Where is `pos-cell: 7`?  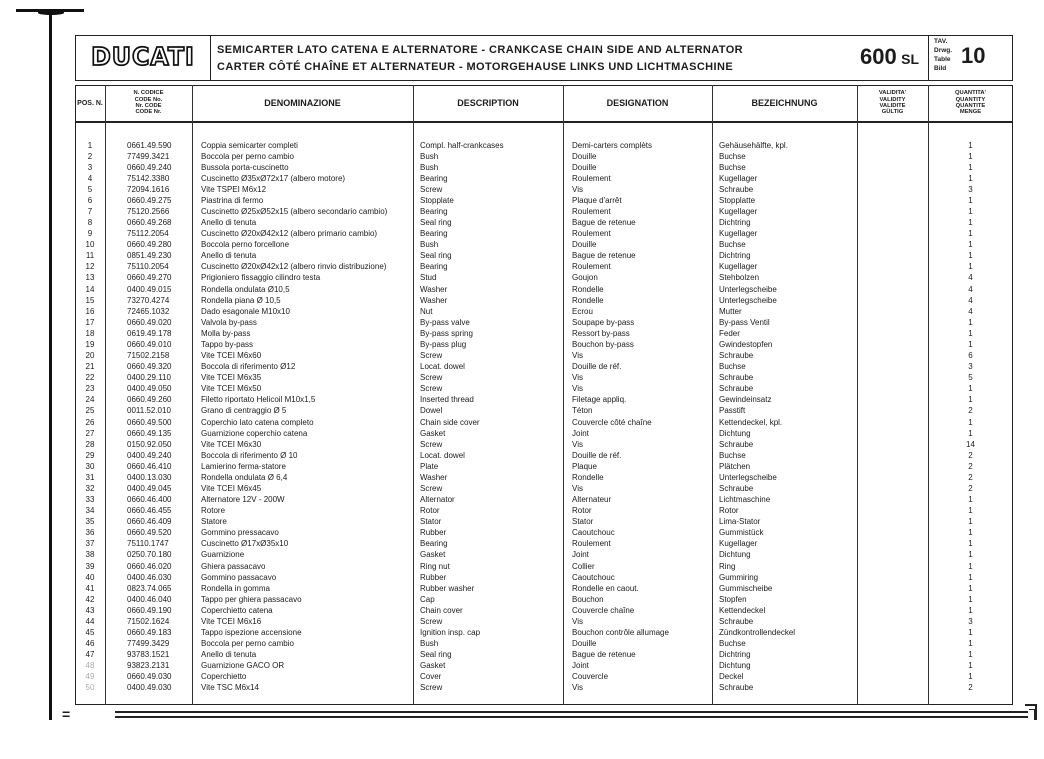 pos-cell: 7 is located at coordinates (90, 211).